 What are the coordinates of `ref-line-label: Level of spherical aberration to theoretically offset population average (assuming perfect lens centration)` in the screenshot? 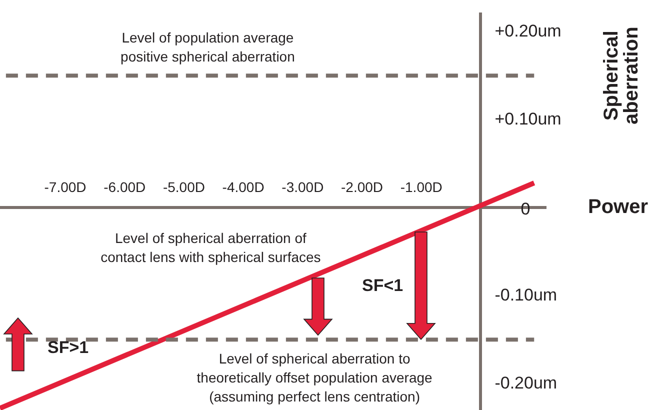 It's located at (314, 377).